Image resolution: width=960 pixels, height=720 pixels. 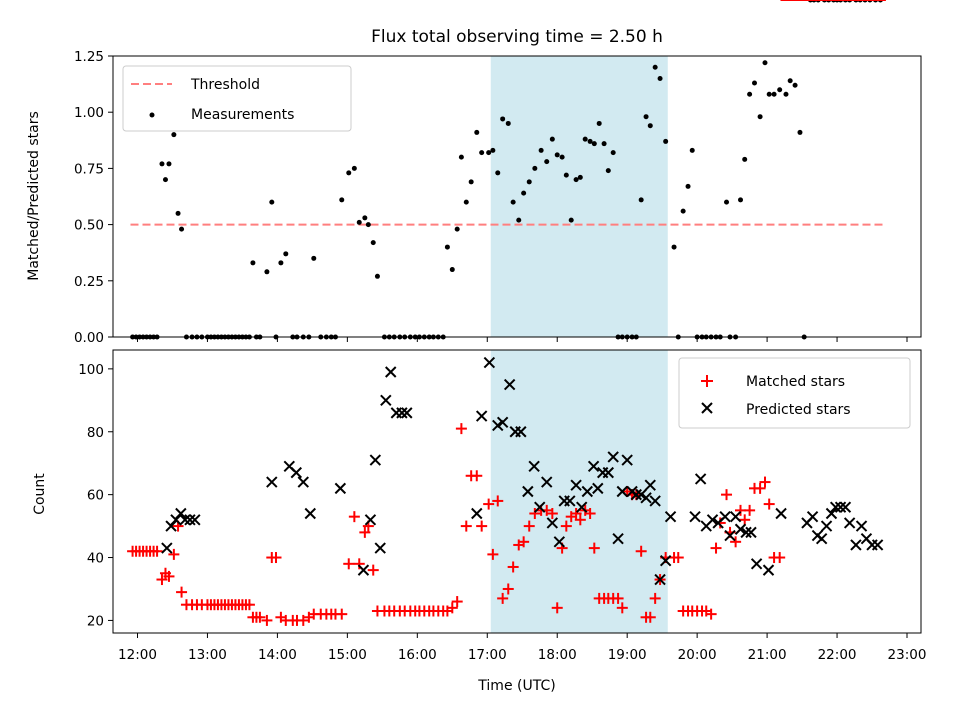 What do you see at coordinates (237, 98) in the screenshot?
I see `top-legend-box` at bounding box center [237, 98].